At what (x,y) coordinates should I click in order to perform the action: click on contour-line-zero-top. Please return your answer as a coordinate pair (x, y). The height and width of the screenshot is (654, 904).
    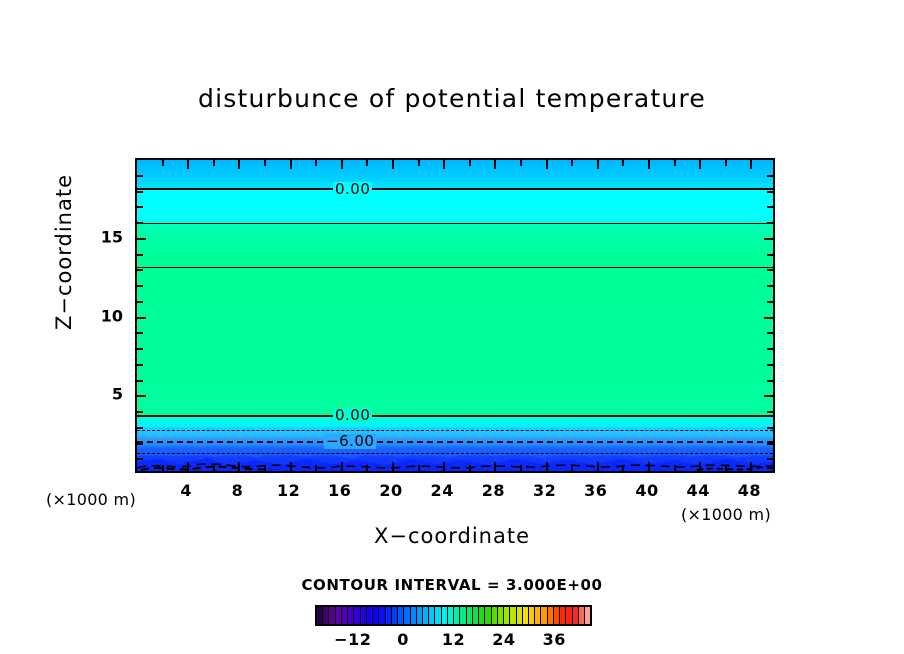
    Looking at the image, I should click on (455, 189).